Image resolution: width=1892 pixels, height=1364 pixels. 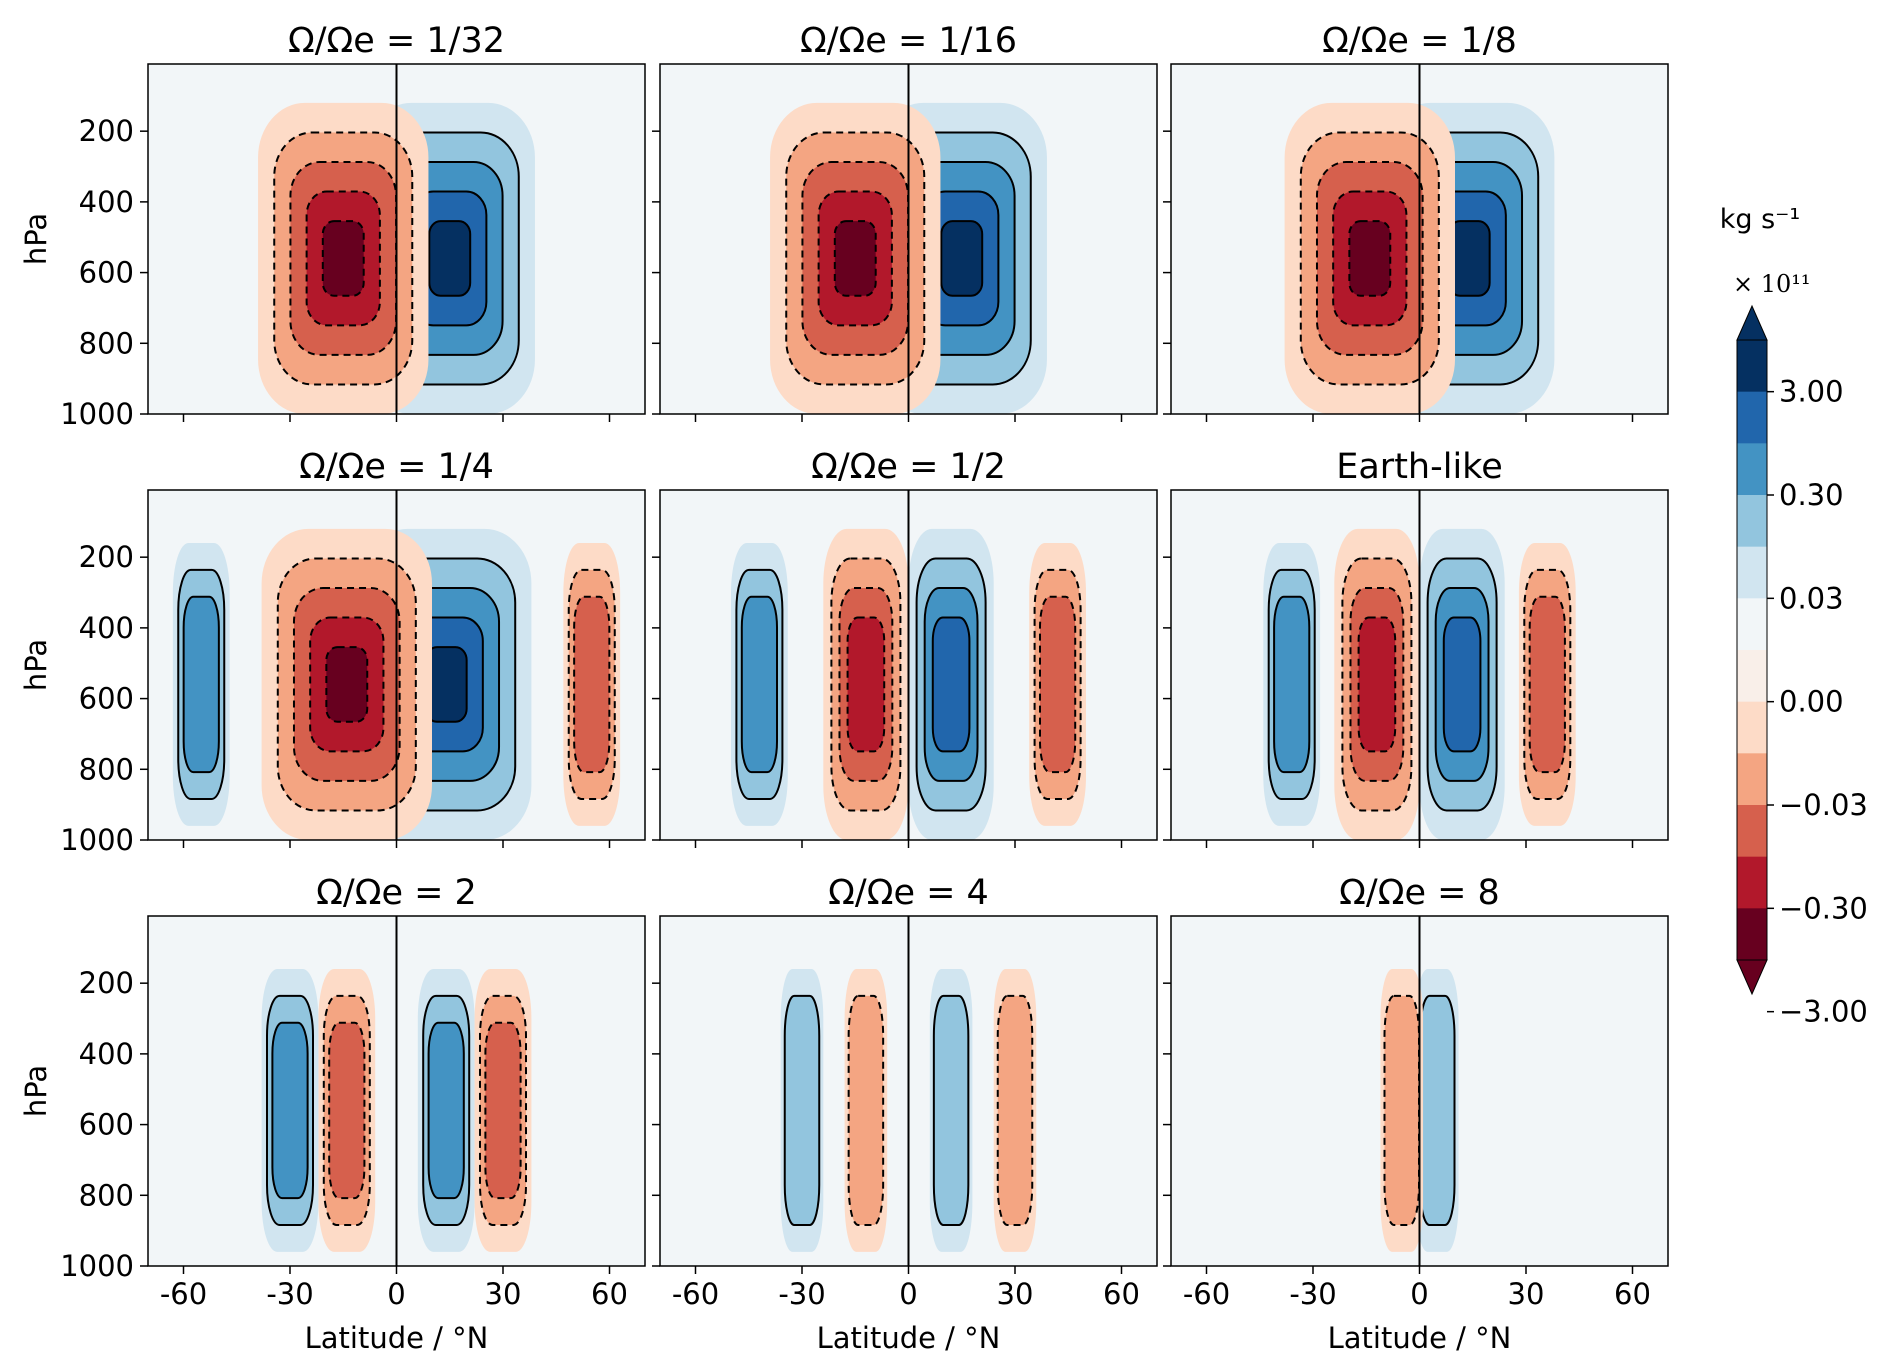 I want to click on panel-5: Ω/Ωe = 1/2, so click(x=905, y=647).